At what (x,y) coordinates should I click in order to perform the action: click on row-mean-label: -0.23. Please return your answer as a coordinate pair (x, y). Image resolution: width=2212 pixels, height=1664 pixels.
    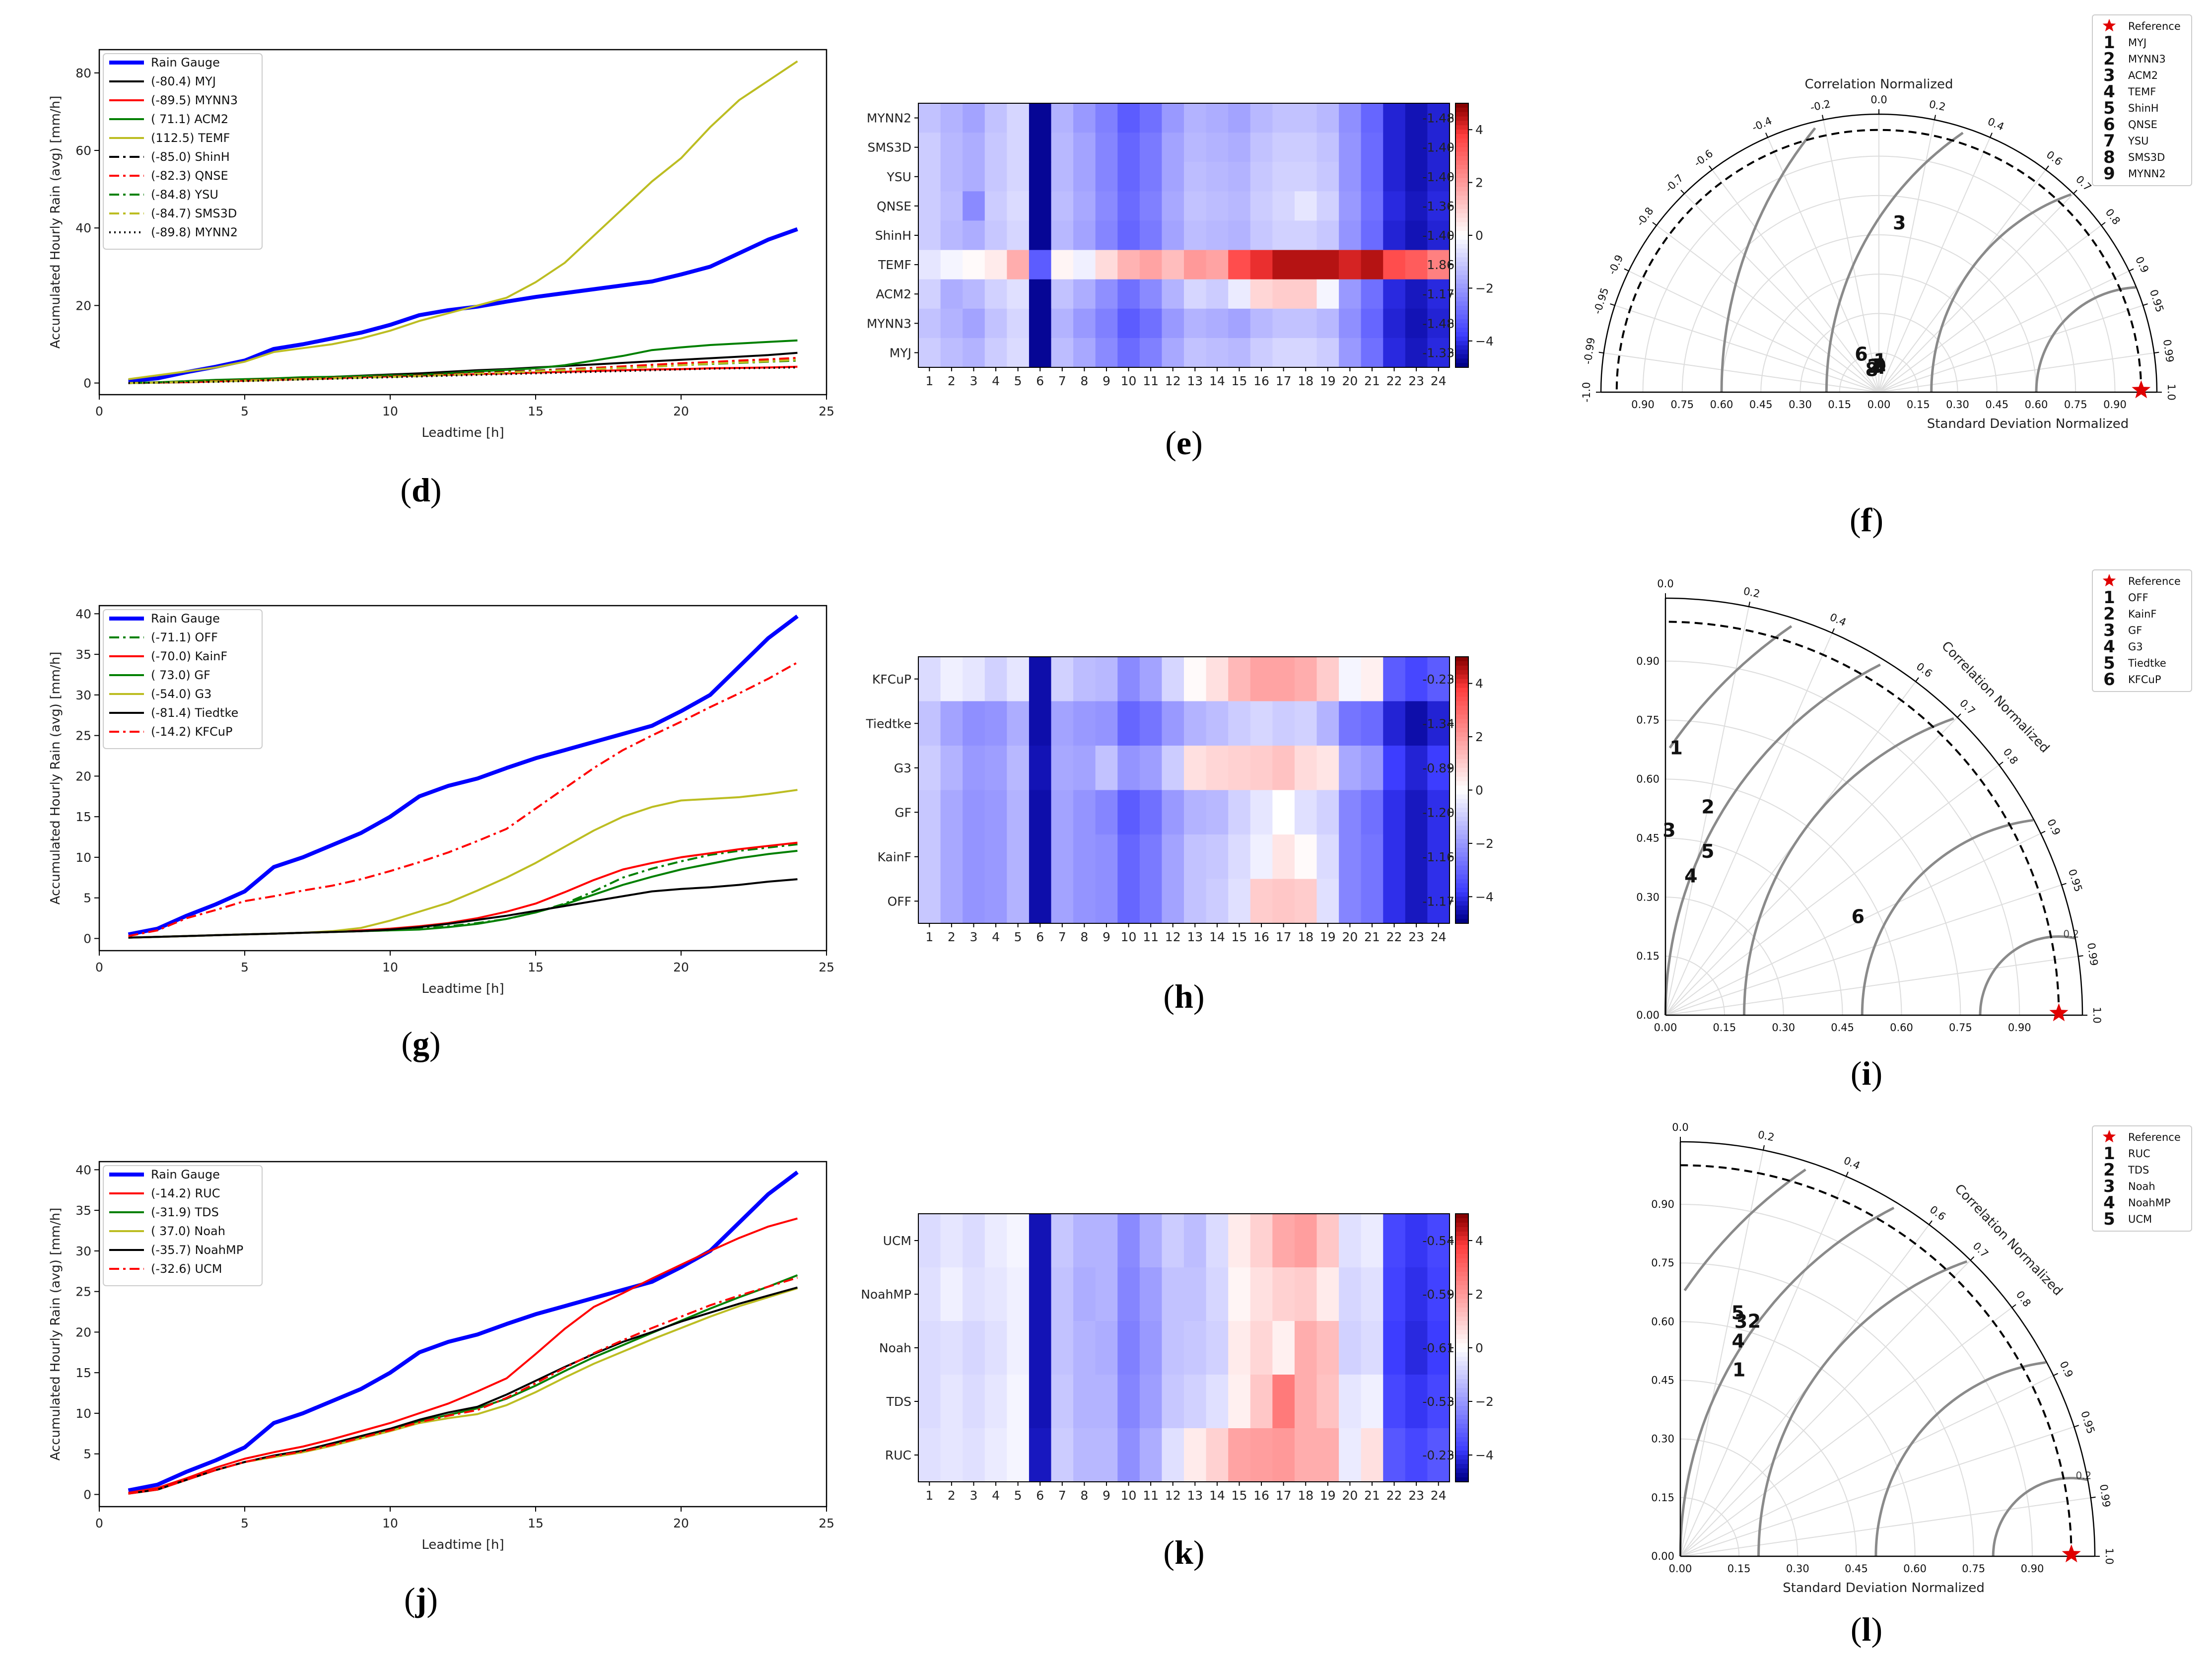
    Looking at the image, I should click on (1438, 1455).